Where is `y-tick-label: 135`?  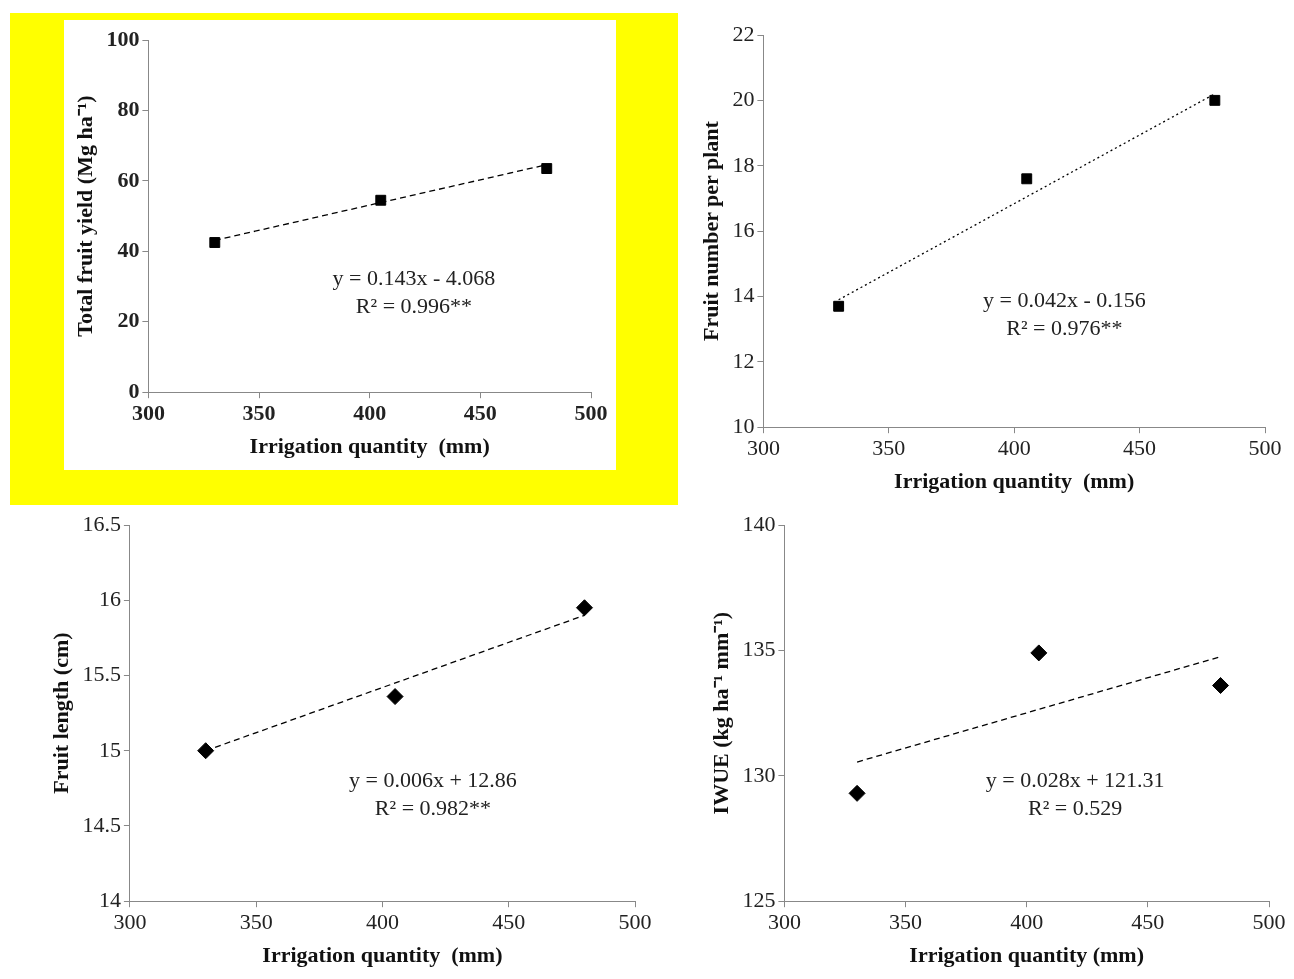
y-tick-label: 135 is located at coordinates (759, 649).